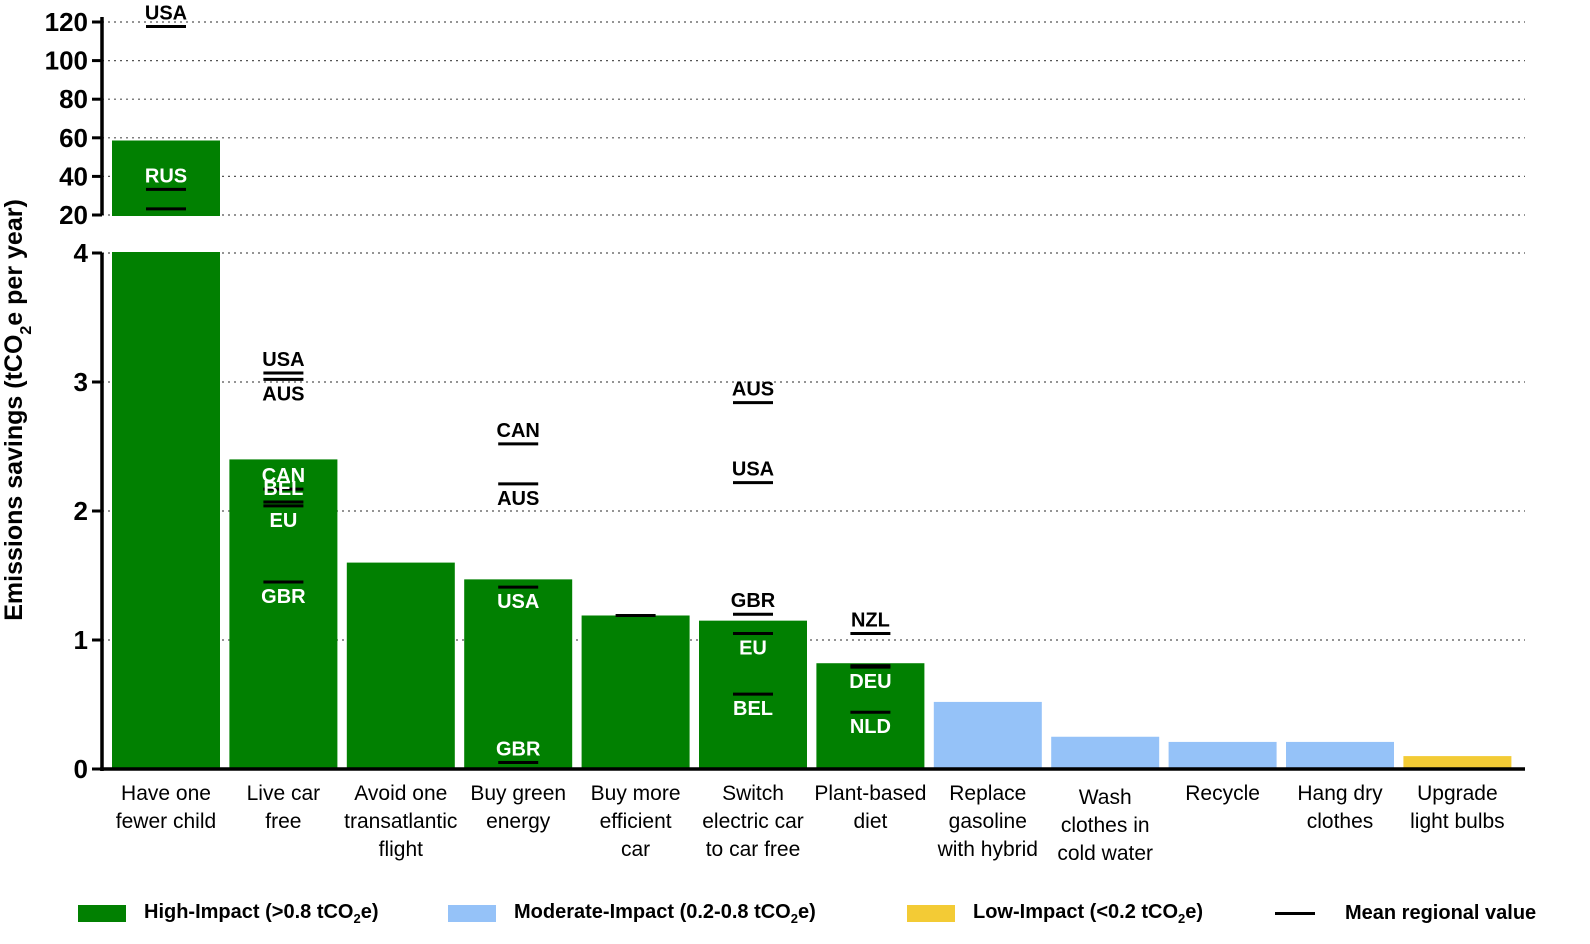 The width and height of the screenshot is (1590, 944). What do you see at coordinates (66, 22) in the screenshot?
I see `y-tick-label: 120` at bounding box center [66, 22].